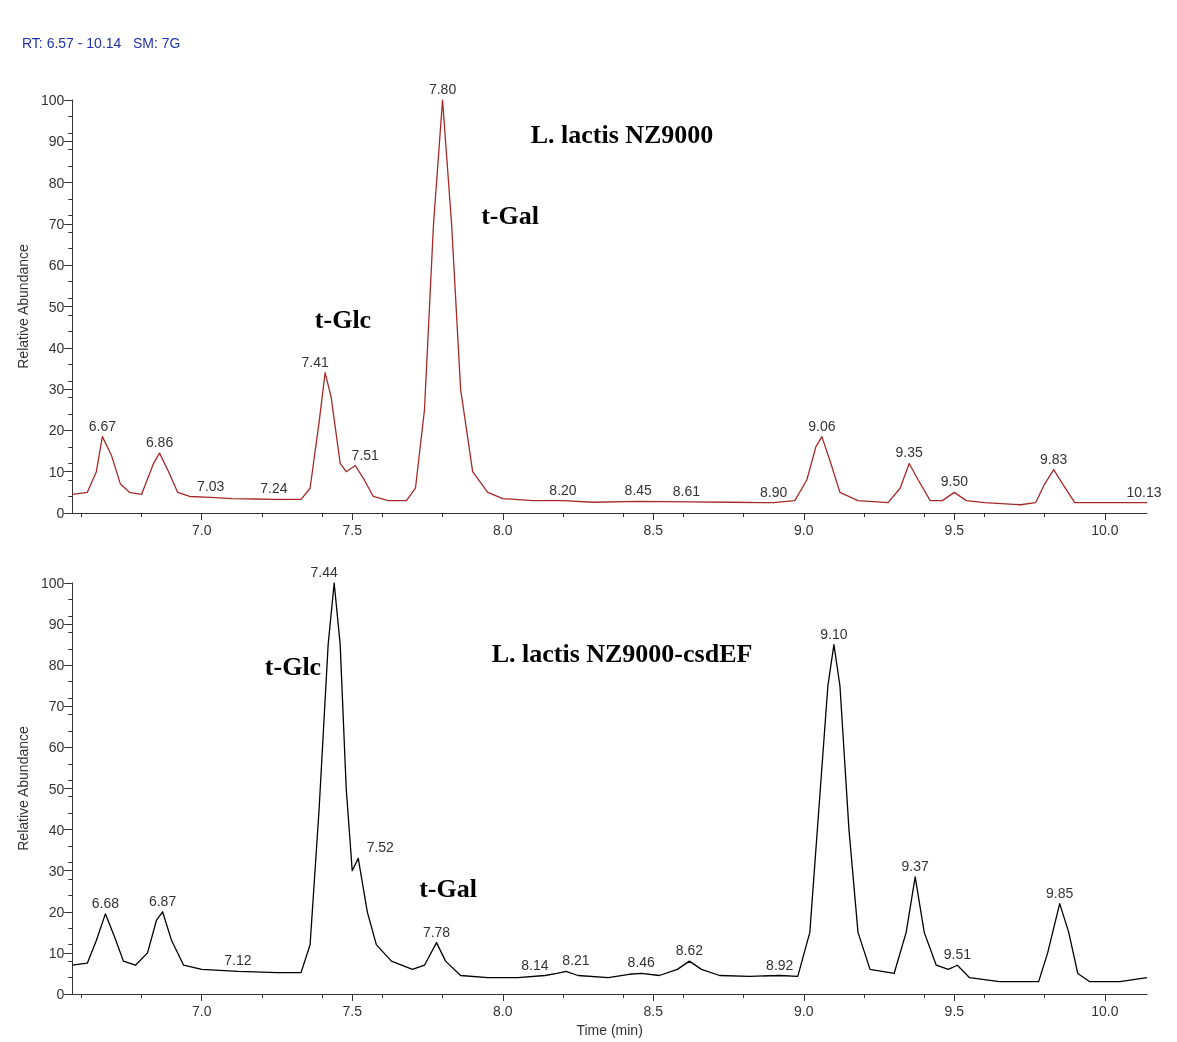 The height and width of the screenshot is (1042, 1177). Describe the element at coordinates (102, 425) in the screenshot. I see `annotation: 6.67` at that location.